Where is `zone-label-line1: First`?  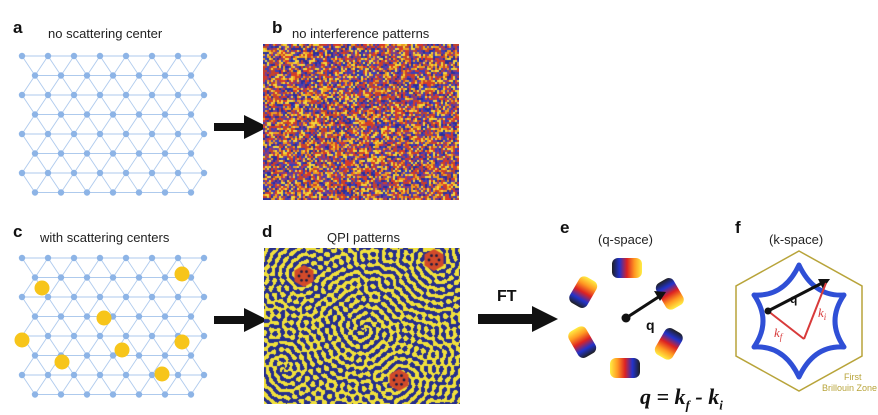 zone-label-line1: First is located at coordinates (853, 377).